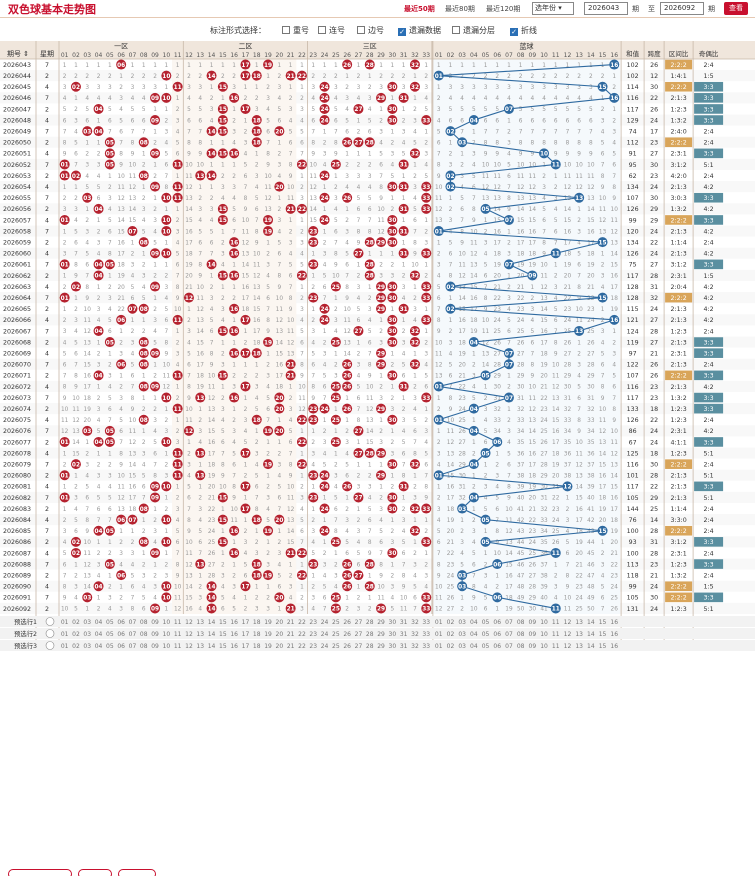 The height and width of the screenshot is (876, 755). What do you see at coordinates (523, 30) in the screenshot?
I see `option-6: ✓ 折线` at bounding box center [523, 30].